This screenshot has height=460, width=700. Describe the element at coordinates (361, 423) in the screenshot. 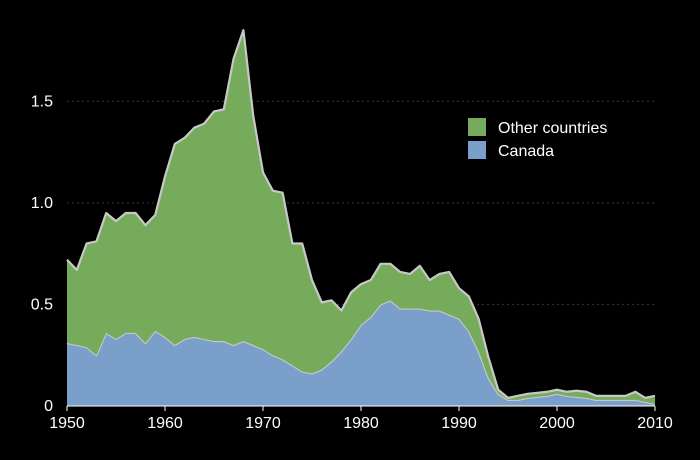

I see `x-tick-label-1980: 1980` at that location.